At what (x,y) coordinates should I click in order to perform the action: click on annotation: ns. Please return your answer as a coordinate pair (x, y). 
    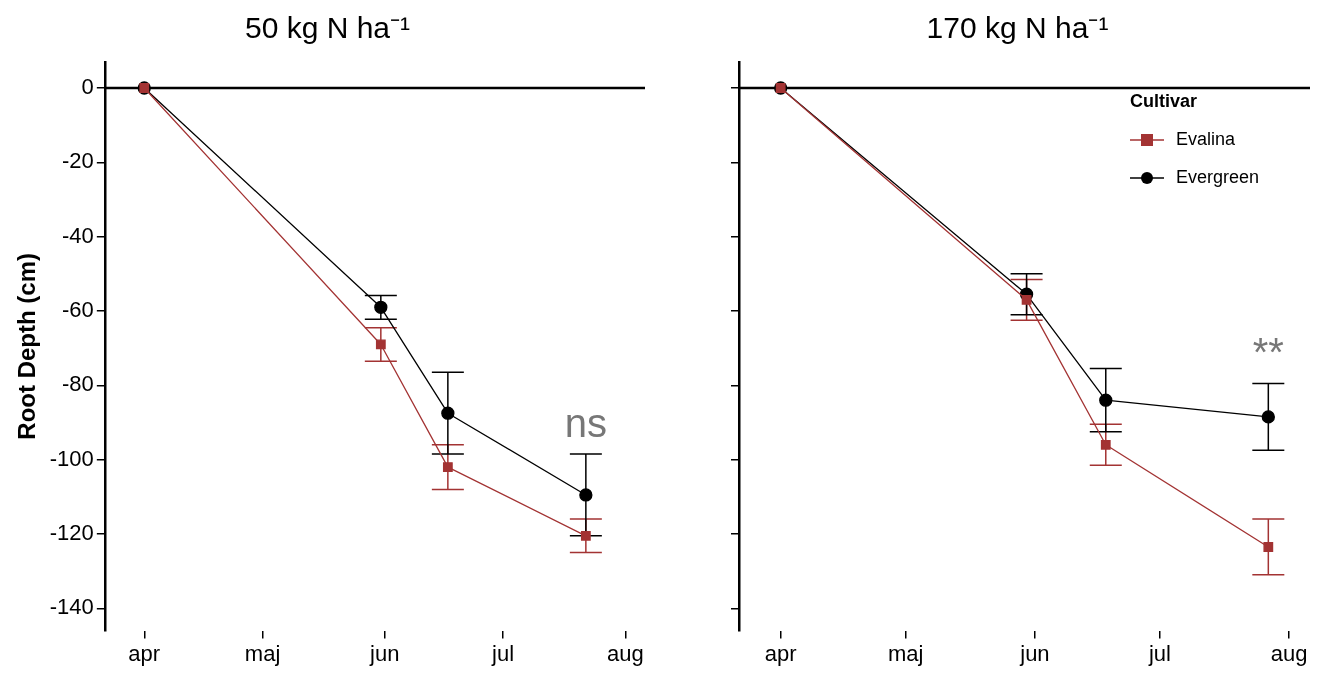
    Looking at the image, I should click on (585, 423).